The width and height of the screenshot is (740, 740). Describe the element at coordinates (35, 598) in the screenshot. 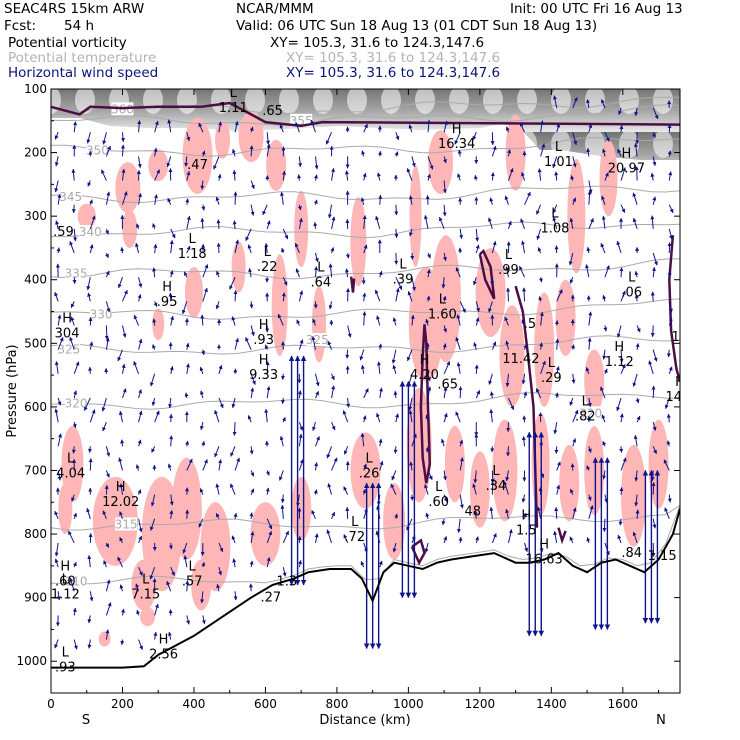

I see `y-tick-label: 900` at that location.